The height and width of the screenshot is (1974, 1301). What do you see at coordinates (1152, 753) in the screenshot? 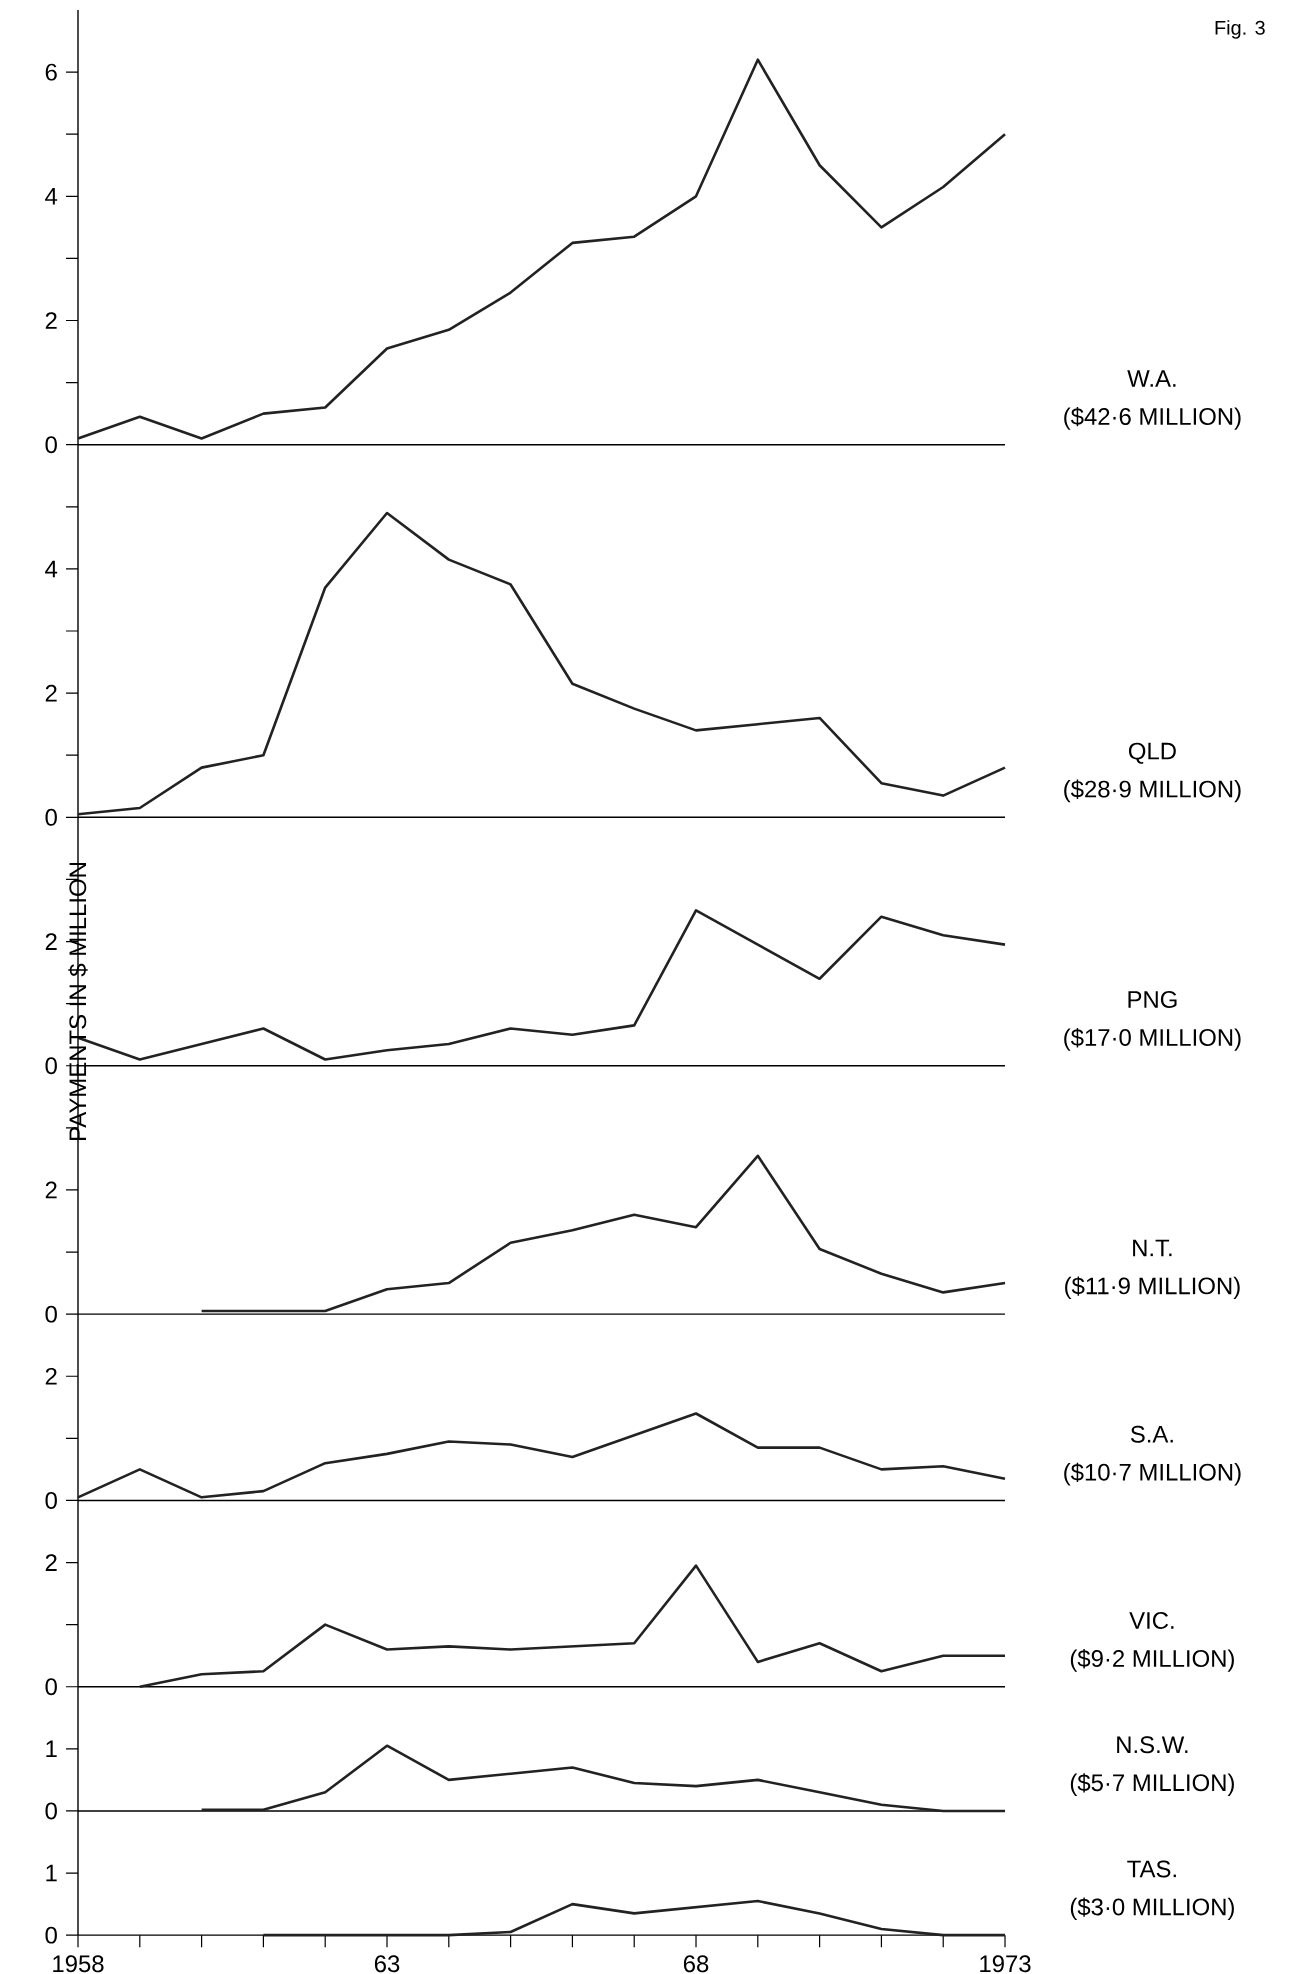
I see `text: QLD` at bounding box center [1152, 753].